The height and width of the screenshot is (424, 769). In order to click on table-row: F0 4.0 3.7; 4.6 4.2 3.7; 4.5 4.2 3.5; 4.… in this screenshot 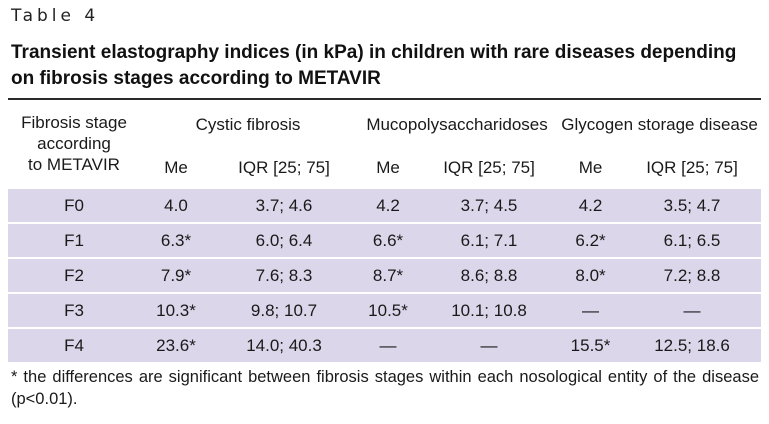, I will do `click(385, 205)`.